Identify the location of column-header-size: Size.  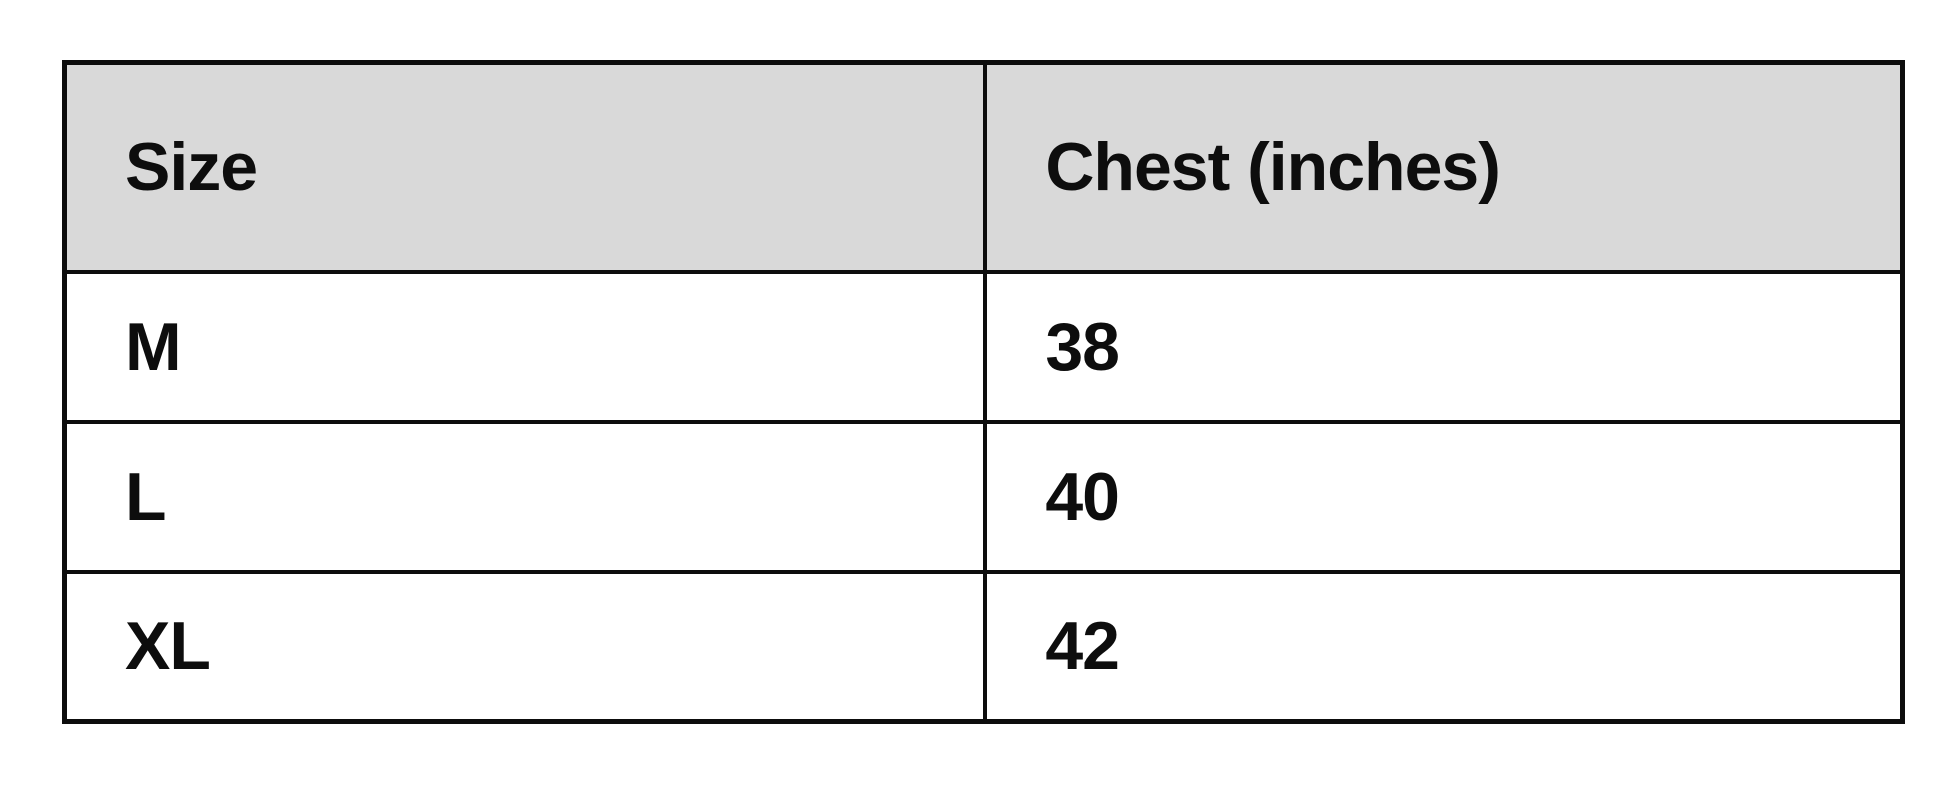
(525, 167).